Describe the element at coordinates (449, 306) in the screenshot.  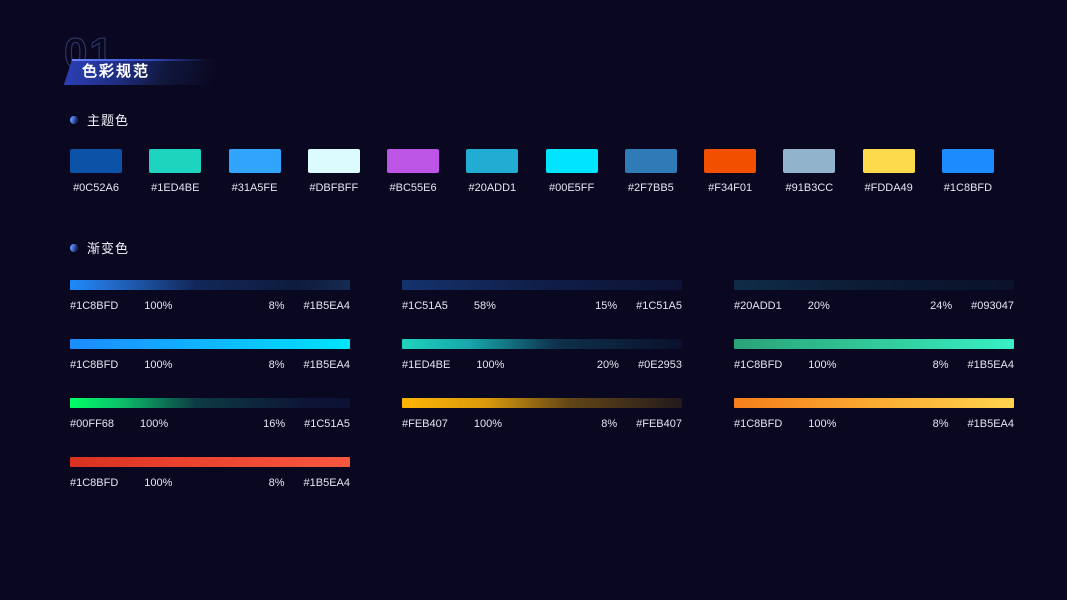
I see `gradient-start-labels: #1C51A5 58%` at that location.